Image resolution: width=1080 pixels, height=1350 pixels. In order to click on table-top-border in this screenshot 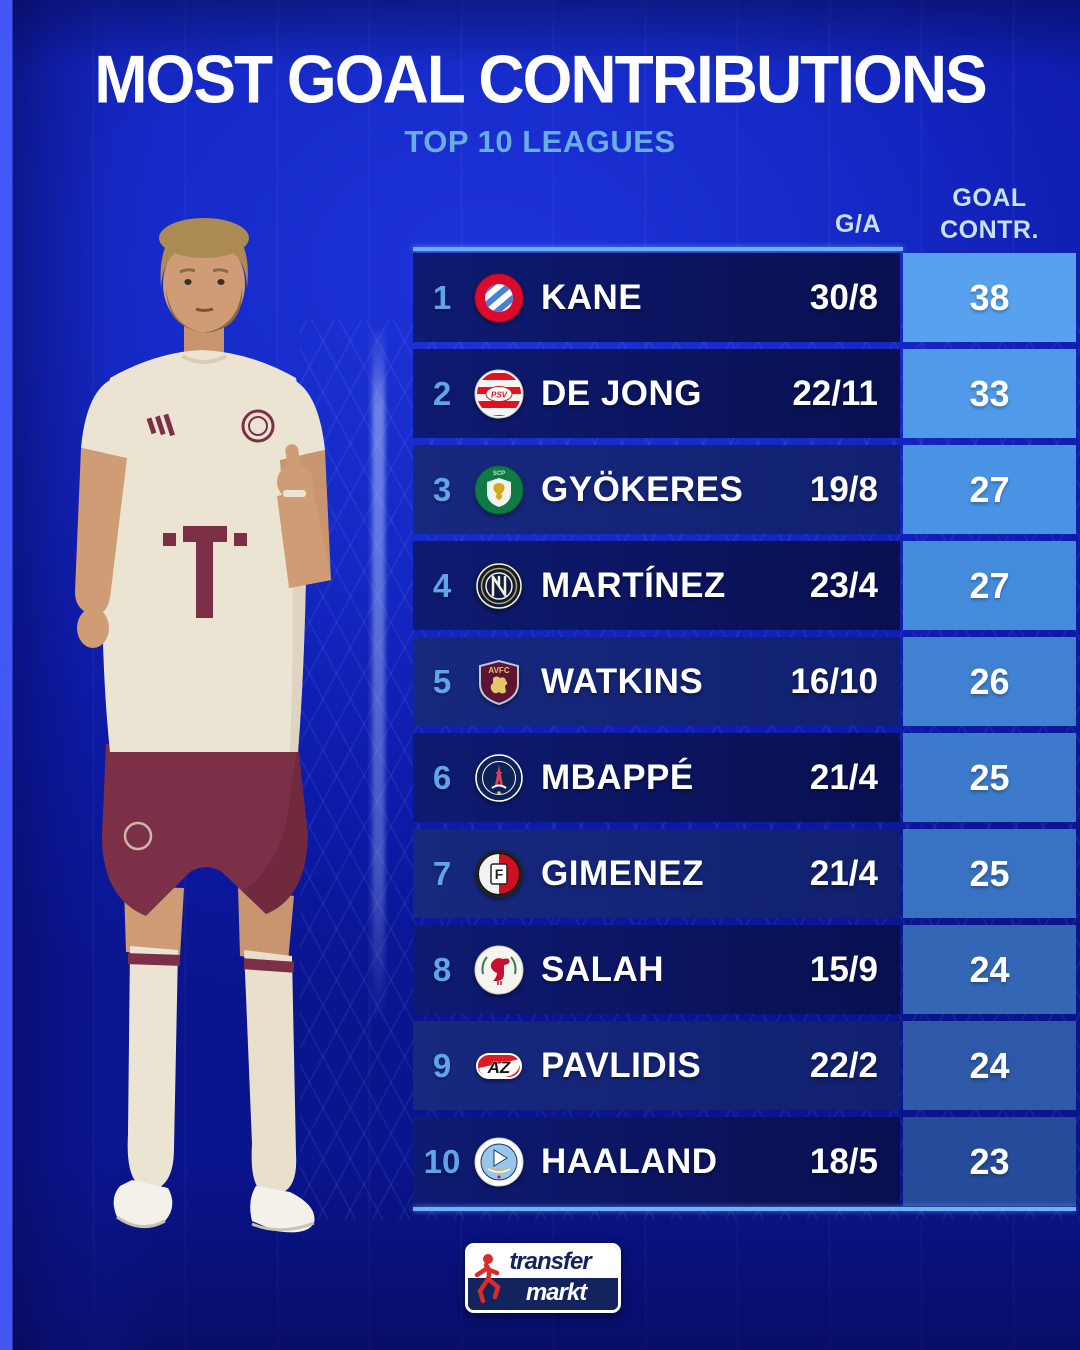, I will do `click(658, 249)`.